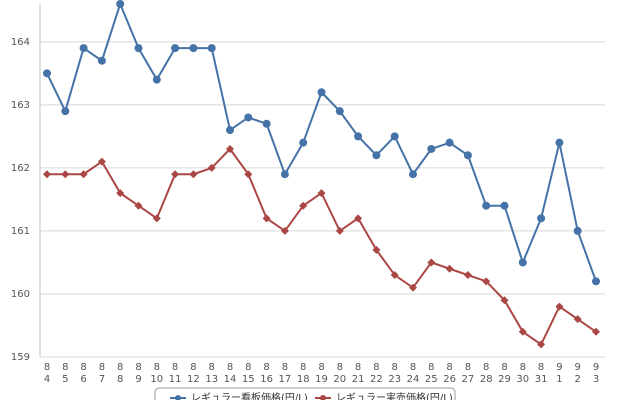  Describe the element at coordinates (522, 379) in the screenshot. I see `x-tick-label: 30` at that location.